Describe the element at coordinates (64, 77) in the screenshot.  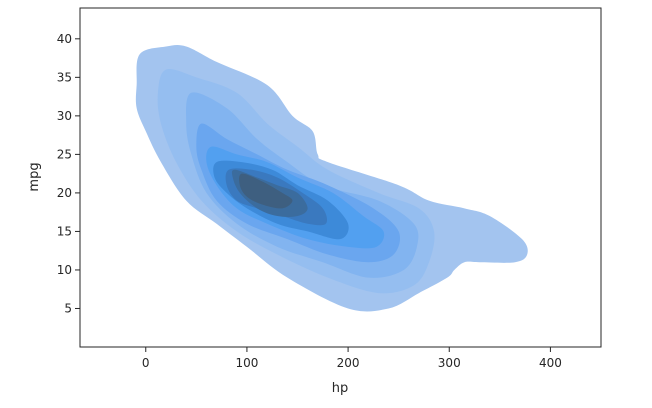
I see `y-tick-label: 35` at that location.